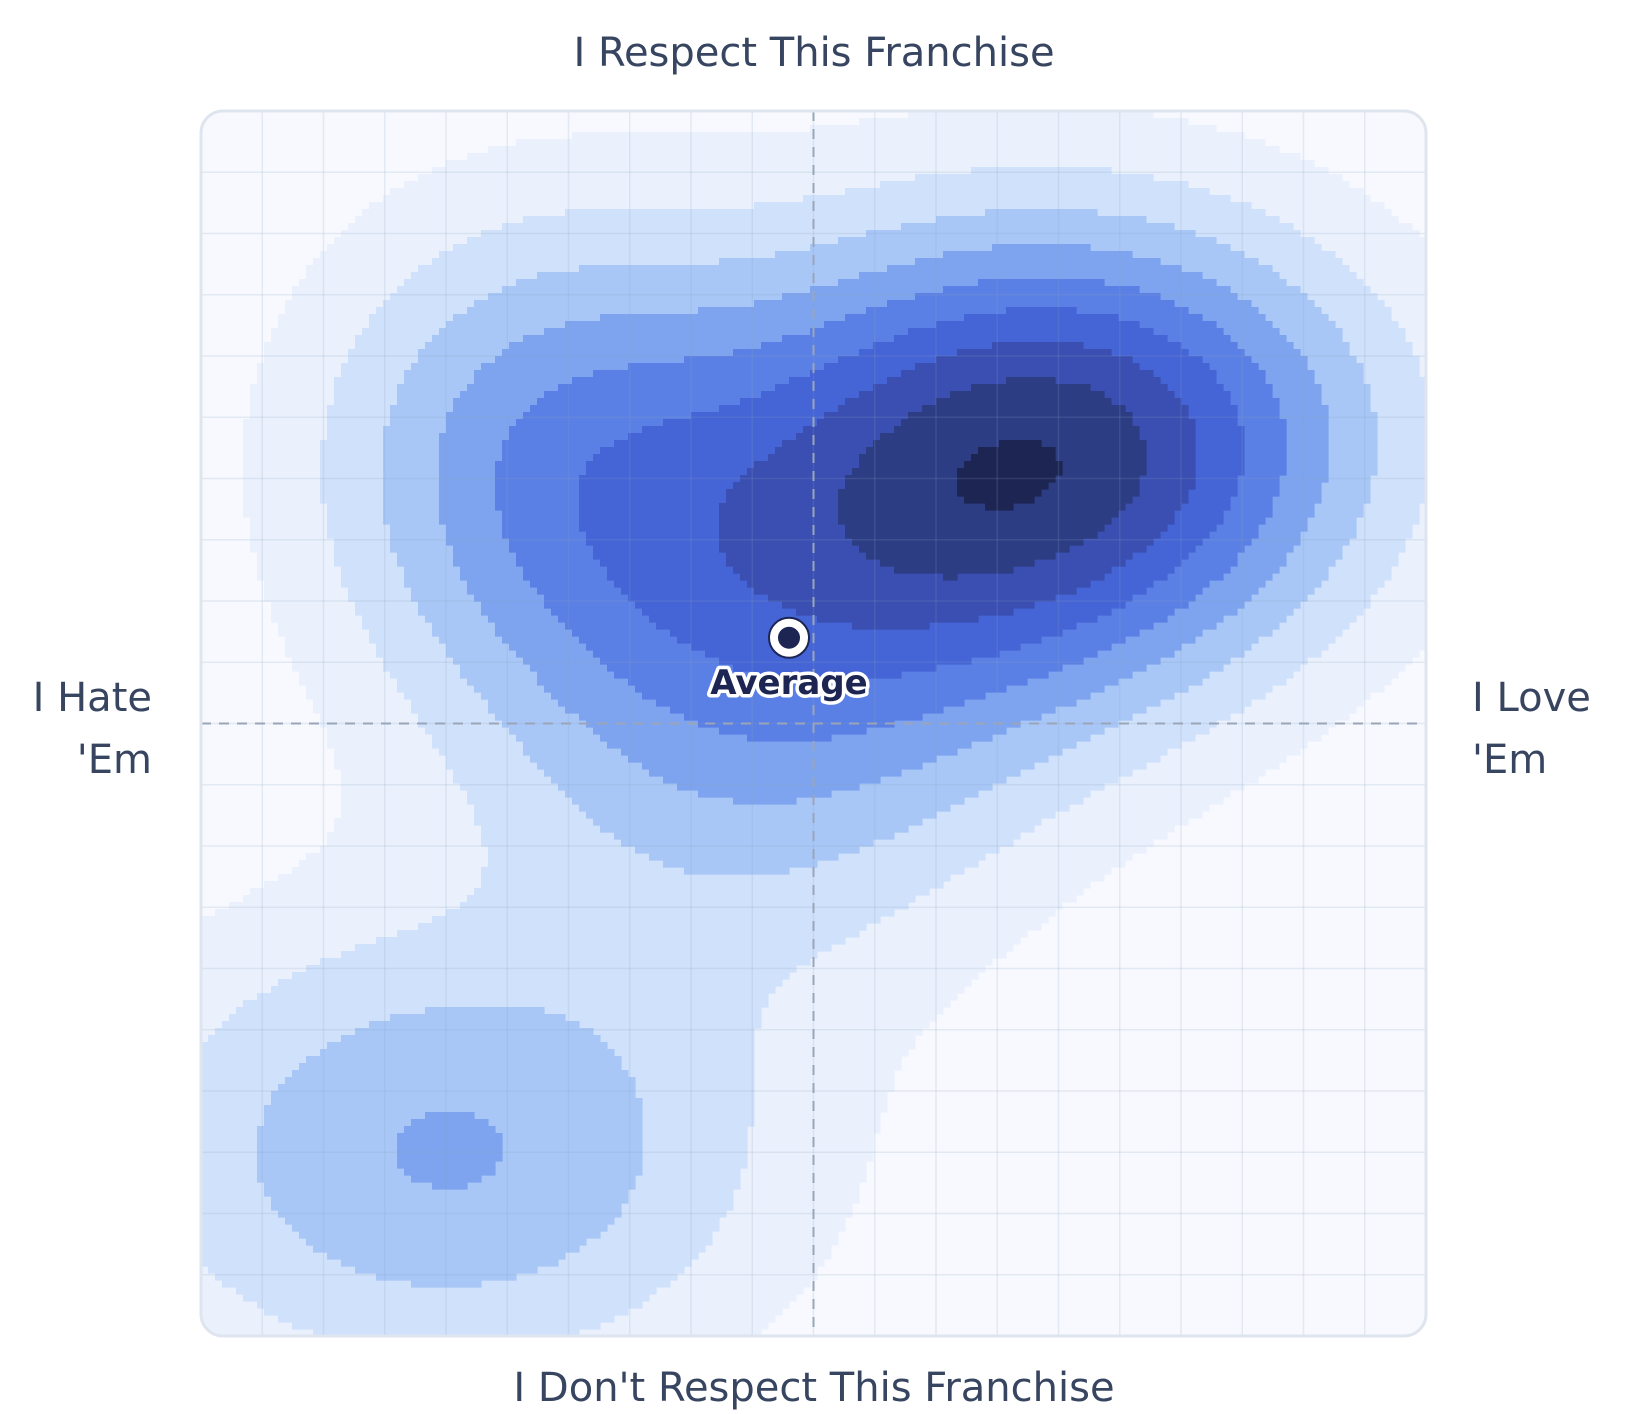 Image resolution: width=1628 pixels, height=1414 pixels. I want to click on axis-label-bottom: I Don't Respect This Franchise, so click(814, 1388).